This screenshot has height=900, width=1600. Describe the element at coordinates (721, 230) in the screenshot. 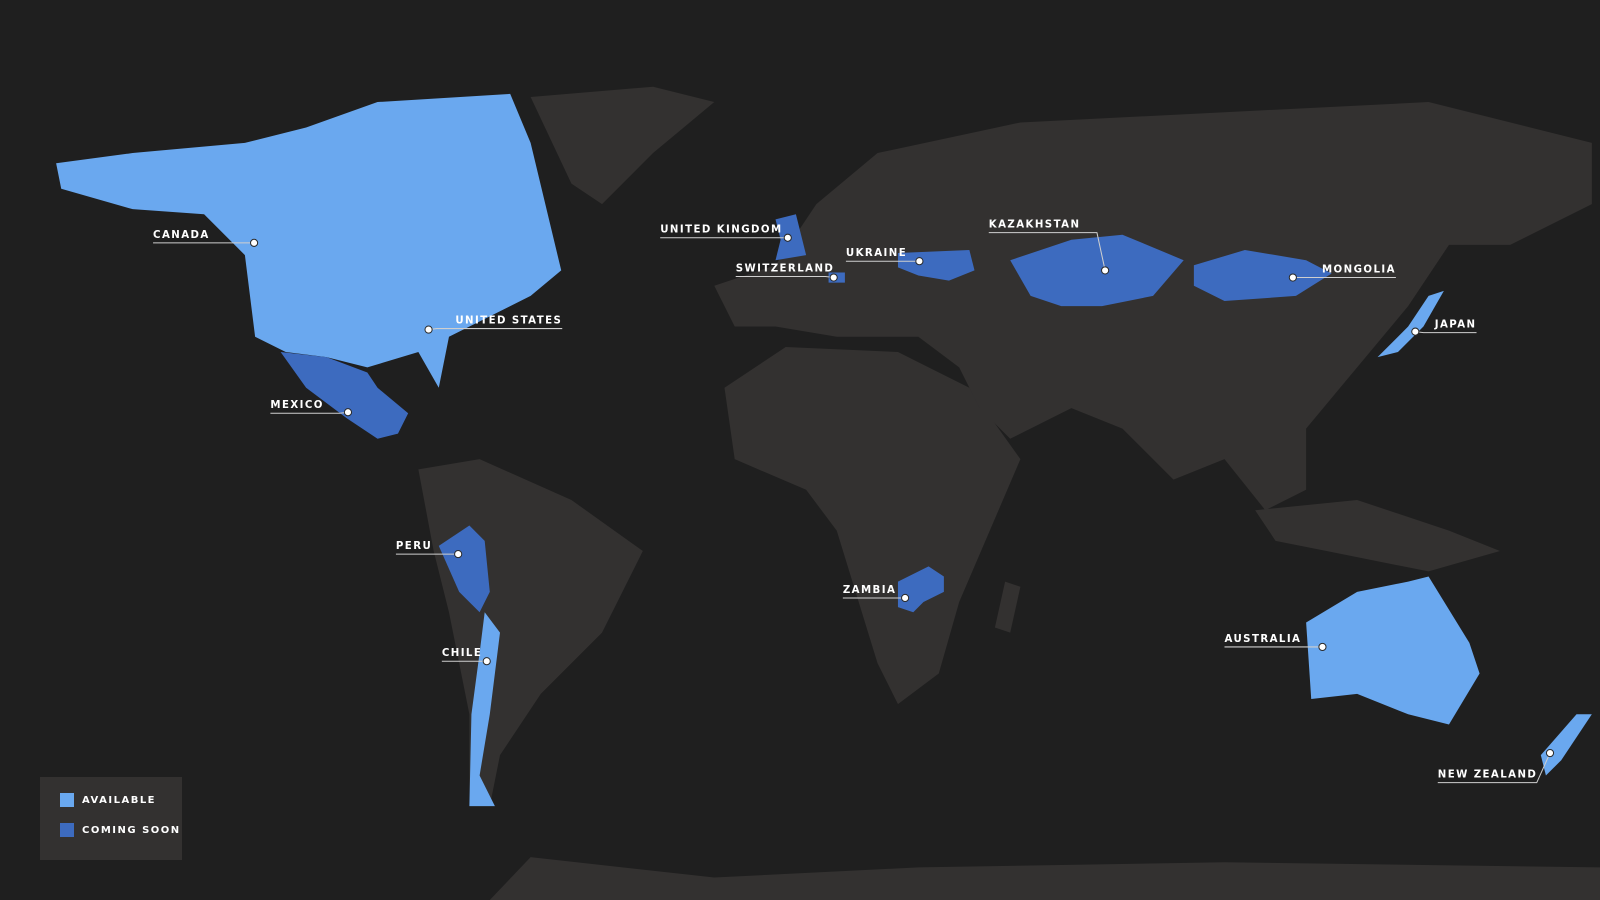

I see `label-united-kingdom: UNITED KINGDOM` at that location.